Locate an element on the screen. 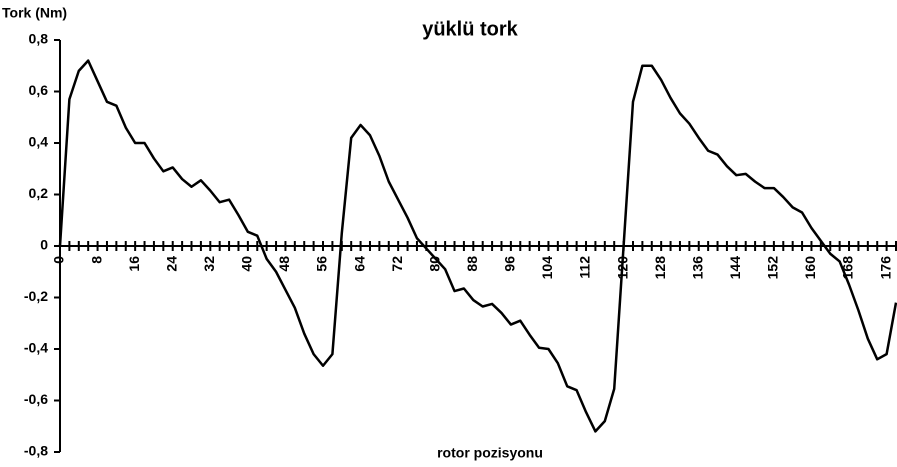  y-axis-title: Tork (Nm) is located at coordinates (34, 13).